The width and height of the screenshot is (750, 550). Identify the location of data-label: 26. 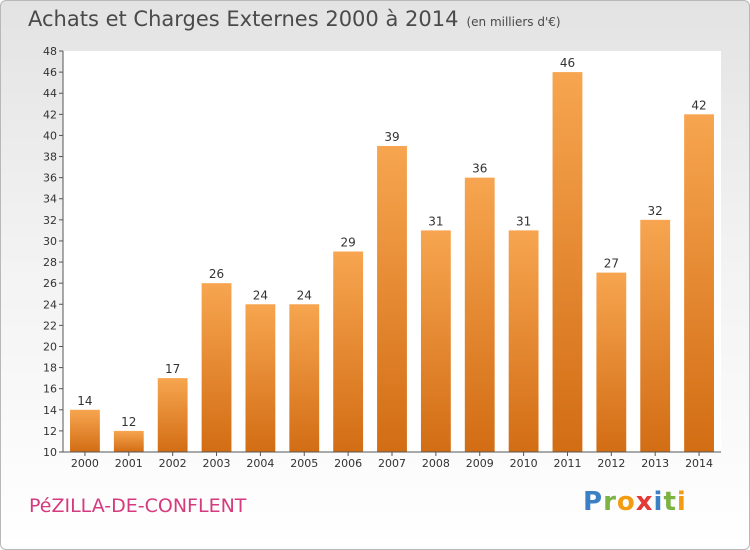
(216, 274).